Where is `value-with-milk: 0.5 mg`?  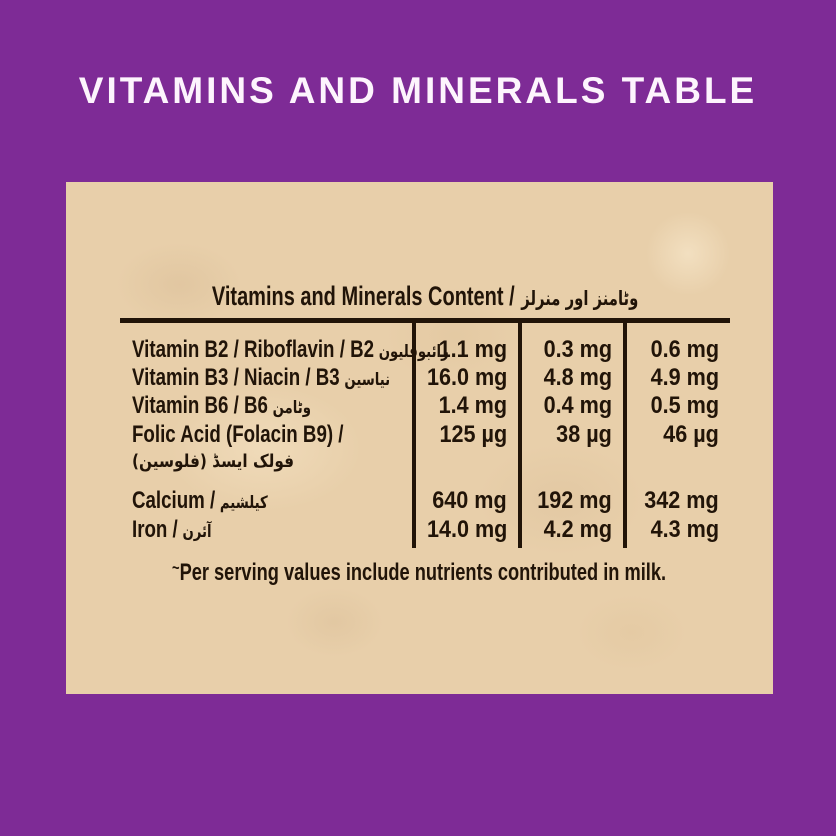 value-with-milk: 0.5 mg is located at coordinates (684, 405).